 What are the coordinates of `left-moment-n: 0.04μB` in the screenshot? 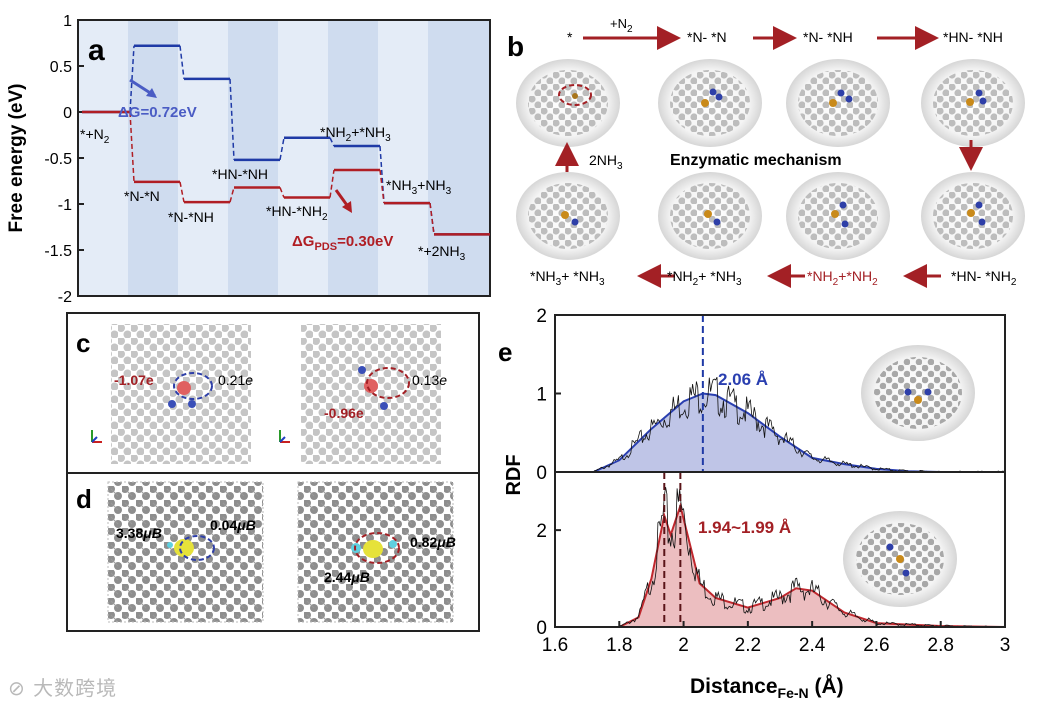 It's located at (233, 525).